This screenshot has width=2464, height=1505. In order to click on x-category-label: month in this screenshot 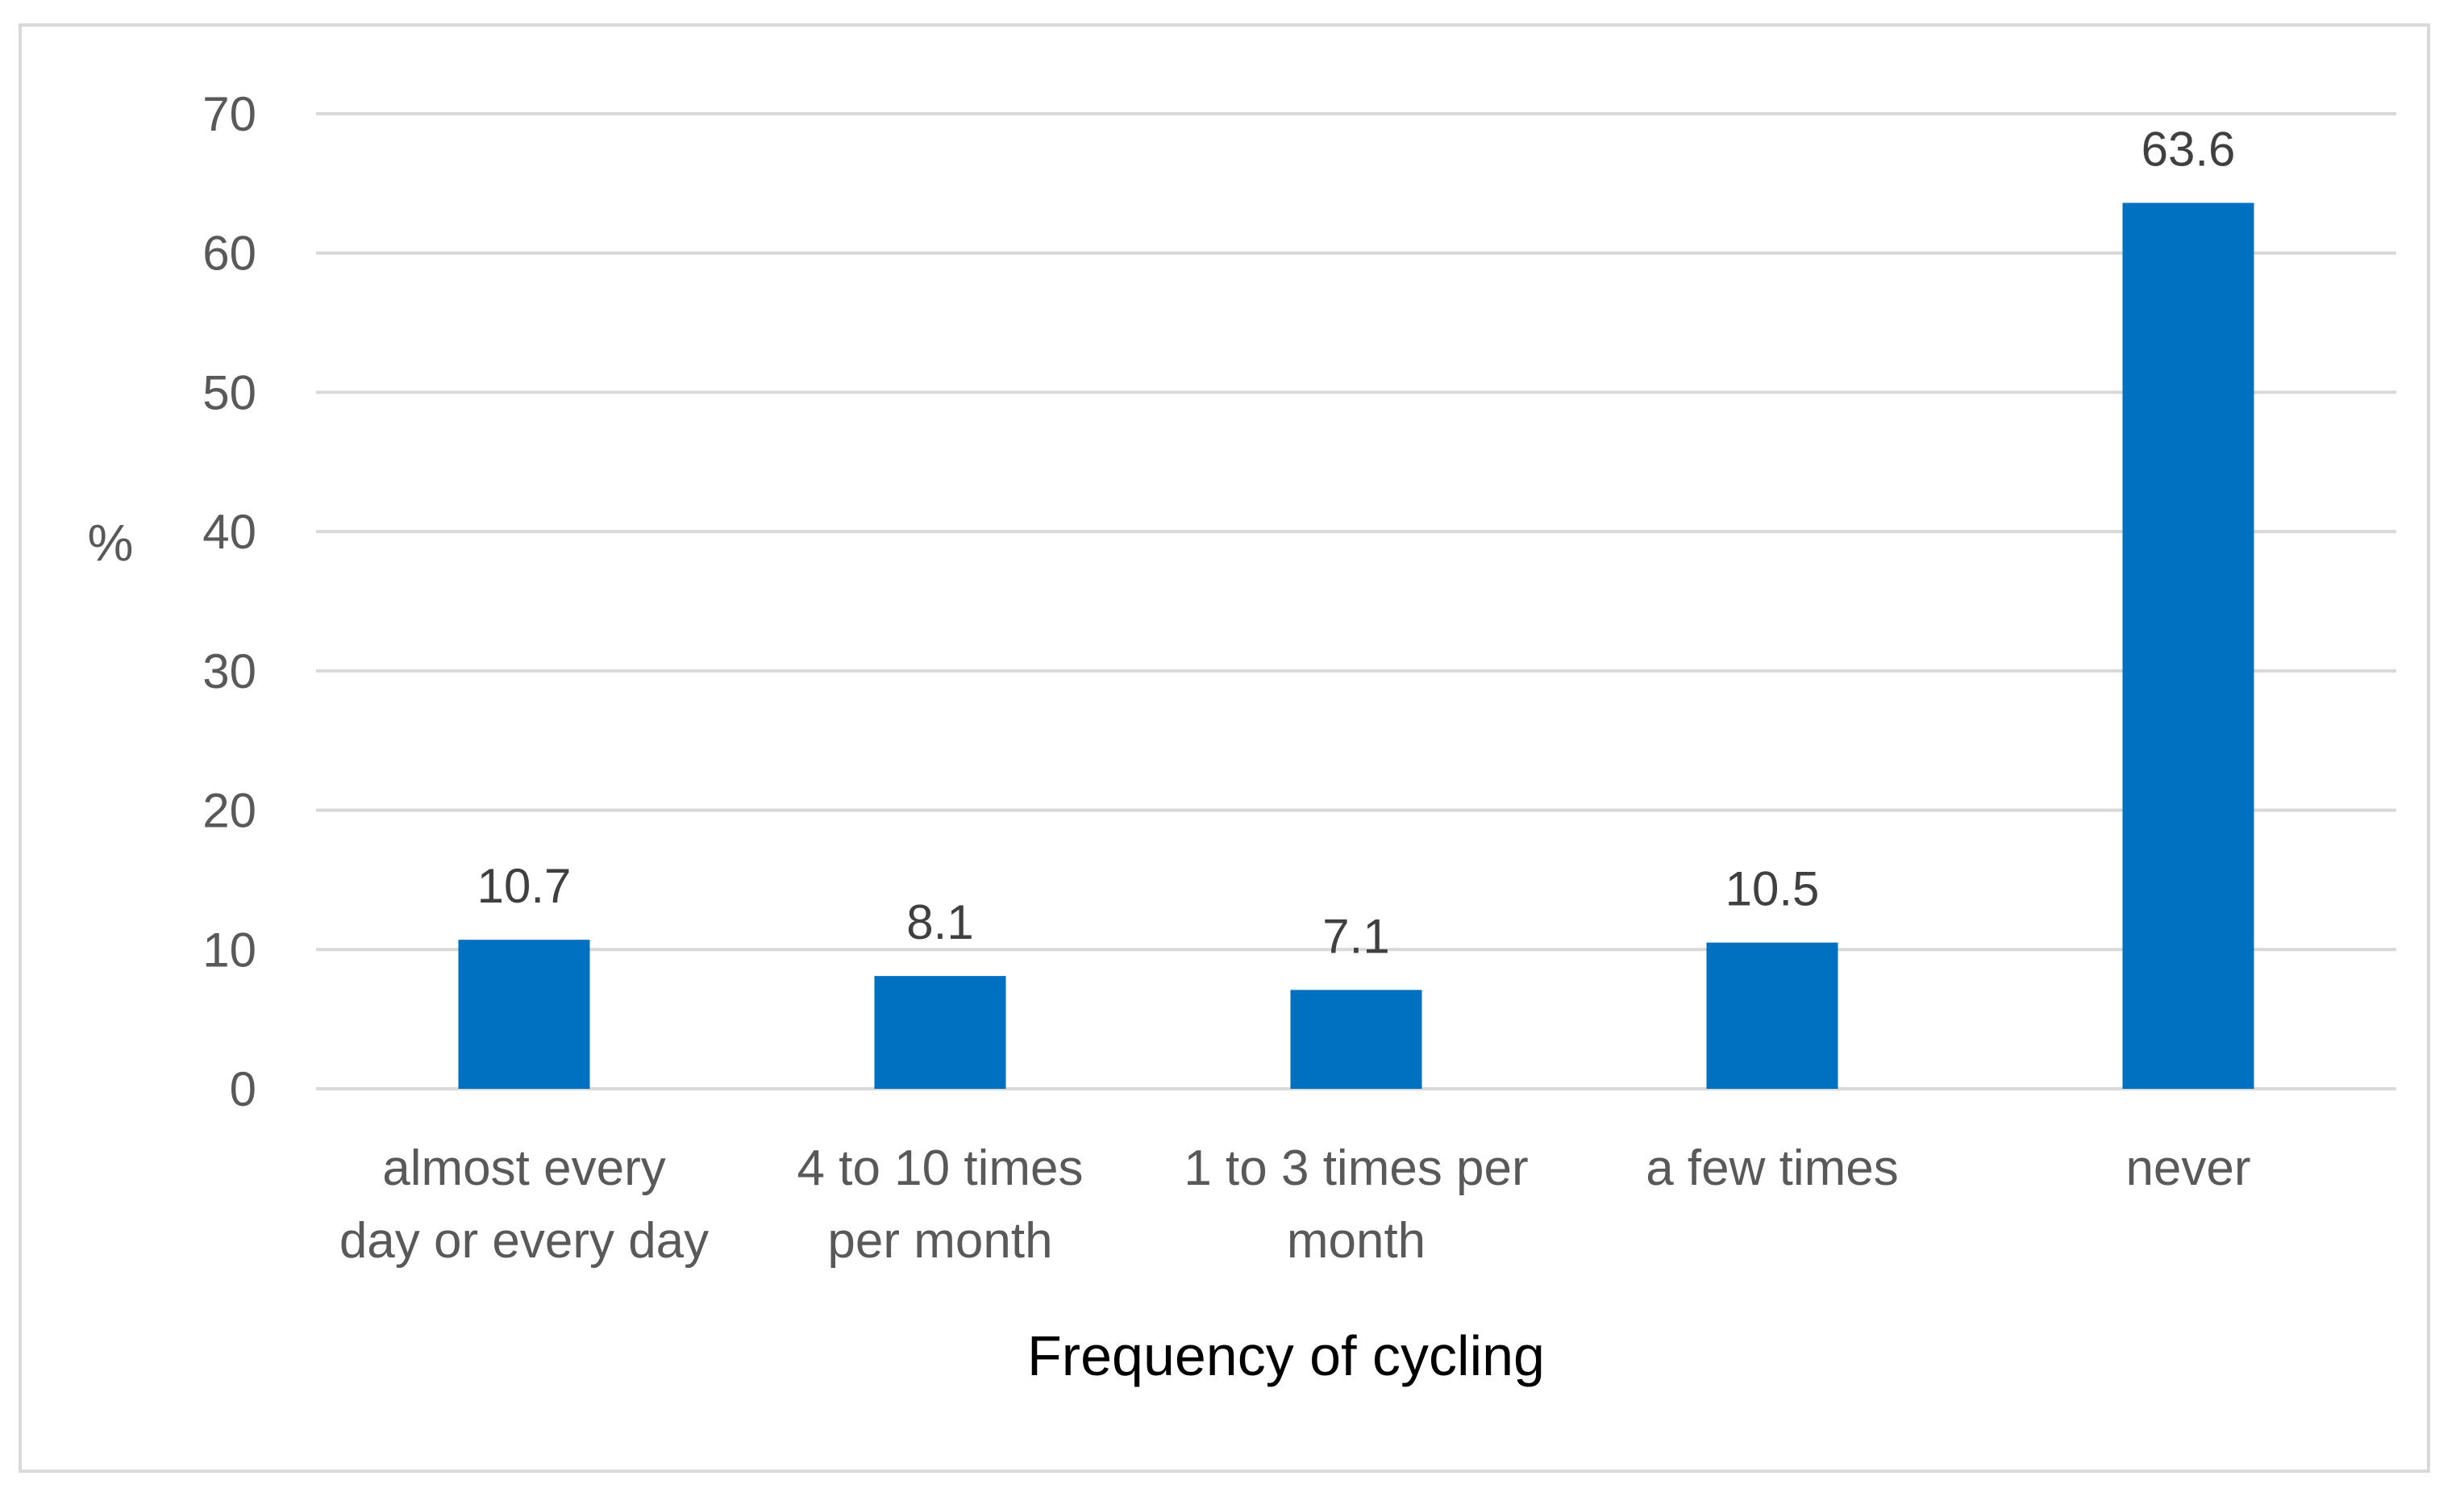, I will do `click(1356, 1241)`.